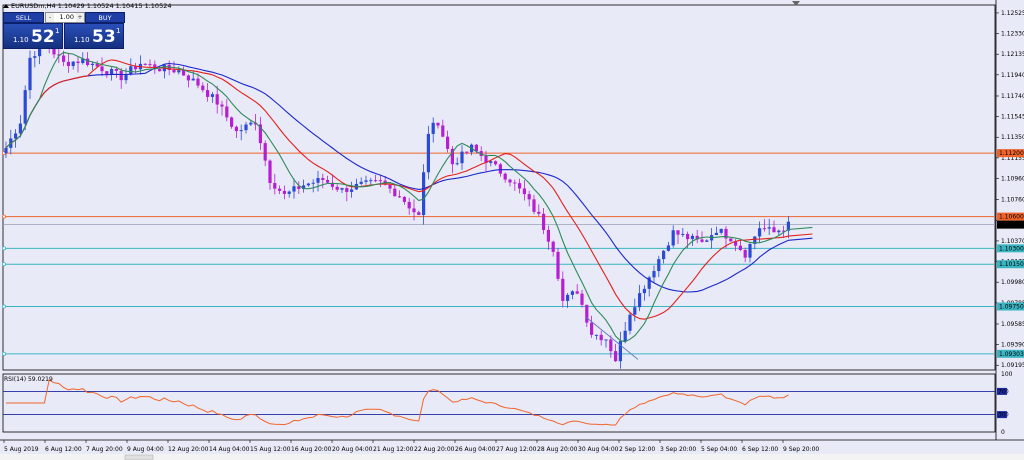 The image size is (1024, 460). Describe the element at coordinates (1010, 224) in the screenshot. I see `current-price-label-bg` at that location.